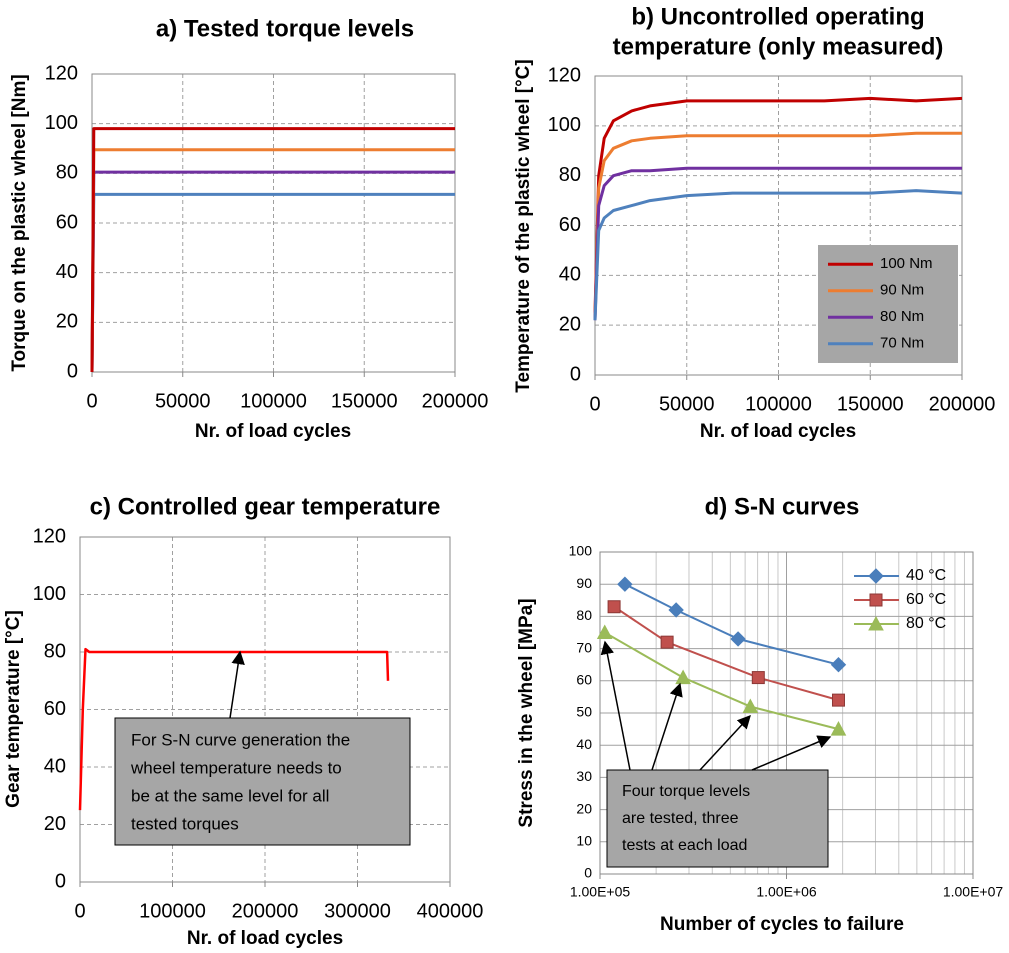  I want to click on chart-title: d) S-N curves, so click(782, 506).